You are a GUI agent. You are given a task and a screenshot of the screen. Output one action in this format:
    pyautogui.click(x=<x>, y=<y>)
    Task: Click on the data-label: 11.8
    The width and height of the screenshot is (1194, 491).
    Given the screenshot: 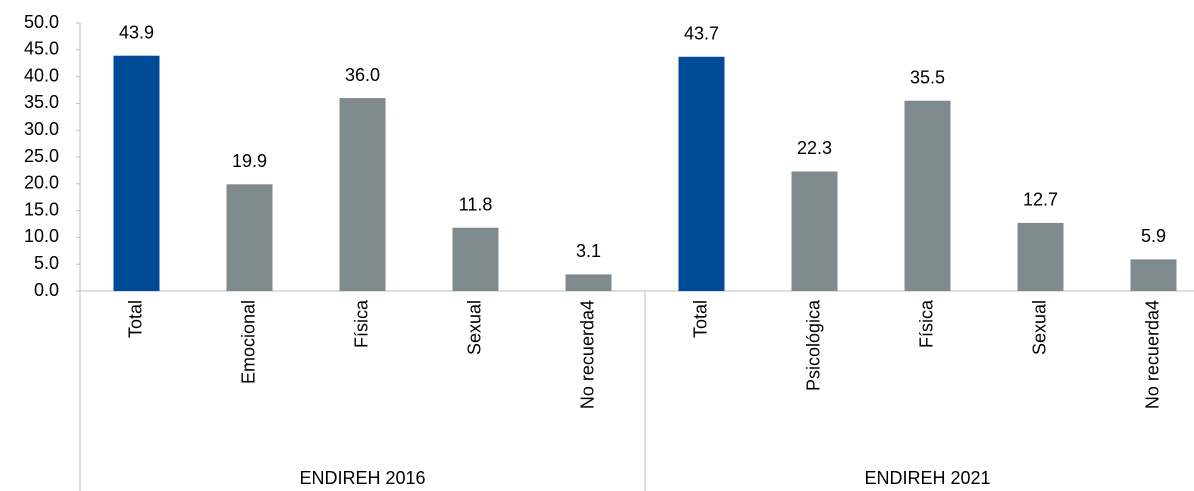 What is the action you would take?
    pyautogui.click(x=476, y=205)
    